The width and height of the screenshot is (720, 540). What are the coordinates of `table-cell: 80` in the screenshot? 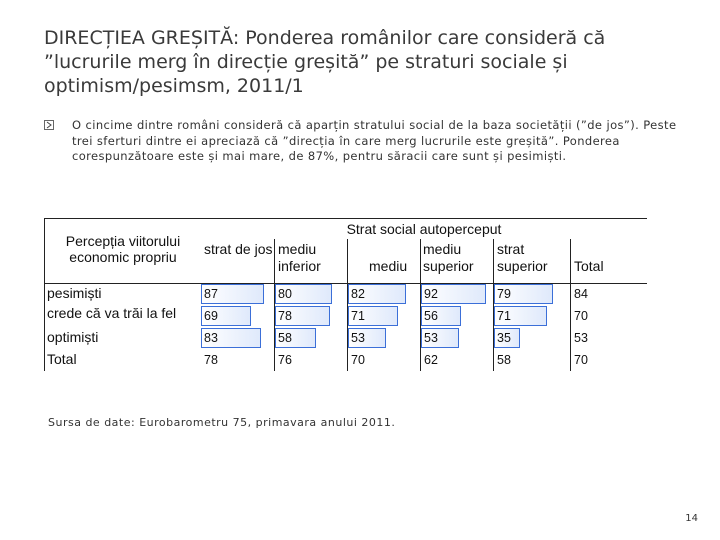 It's located at (311, 294).